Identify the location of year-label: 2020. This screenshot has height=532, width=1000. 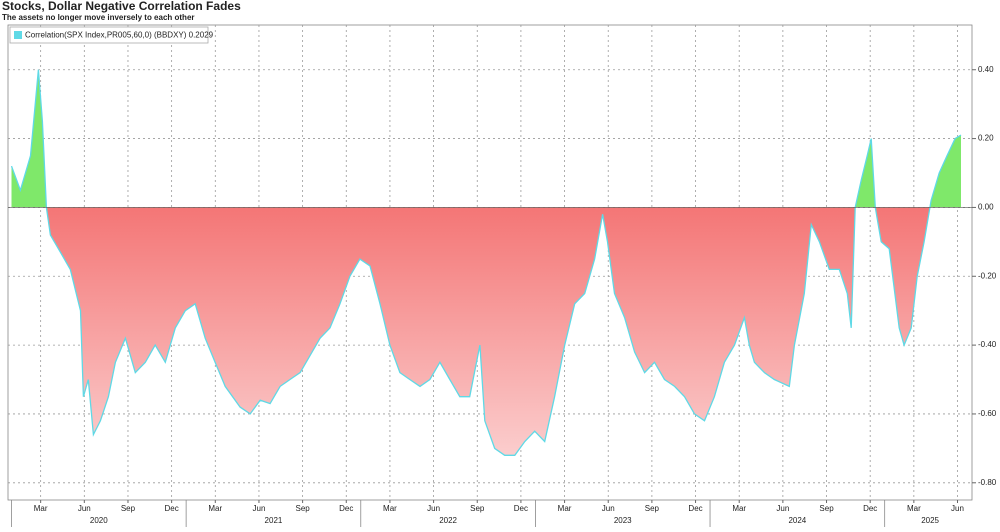
(99, 520).